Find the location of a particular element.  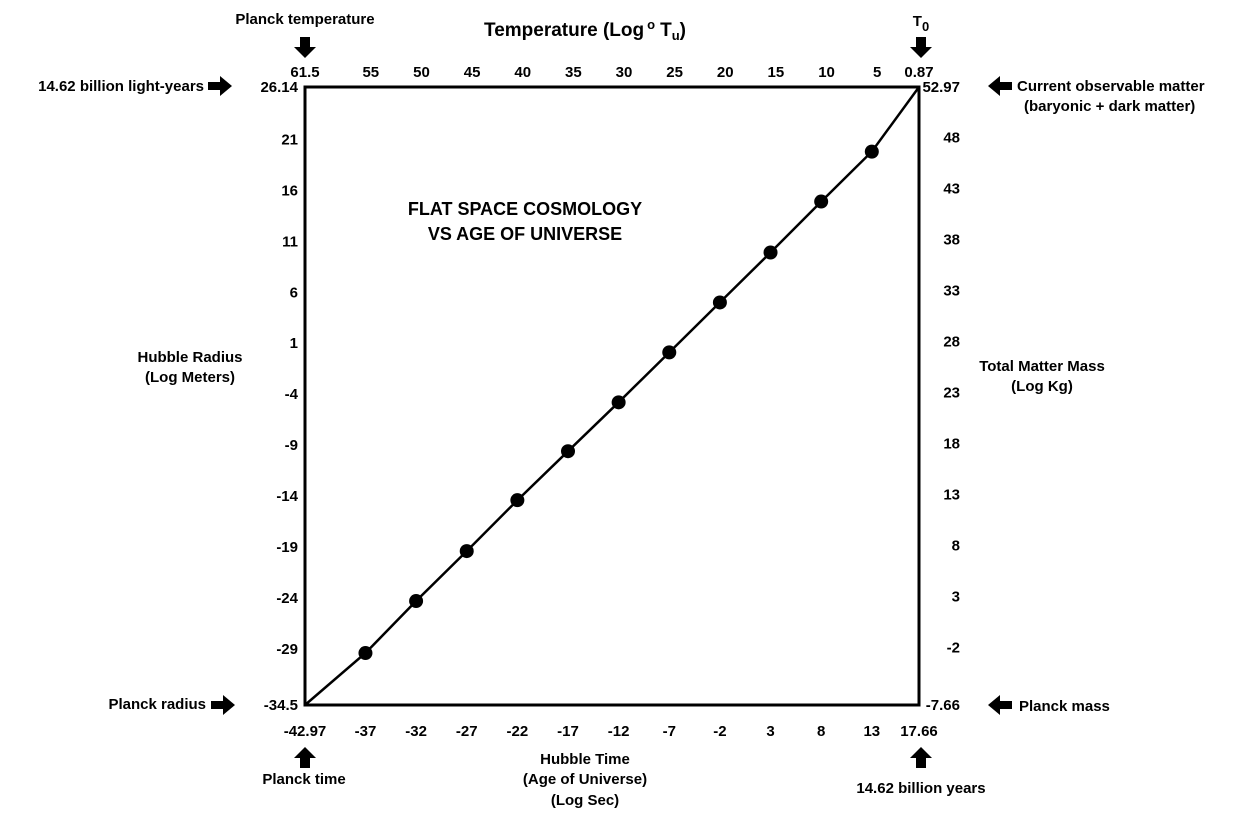

right-tick-label: 13 is located at coordinates (951, 494).